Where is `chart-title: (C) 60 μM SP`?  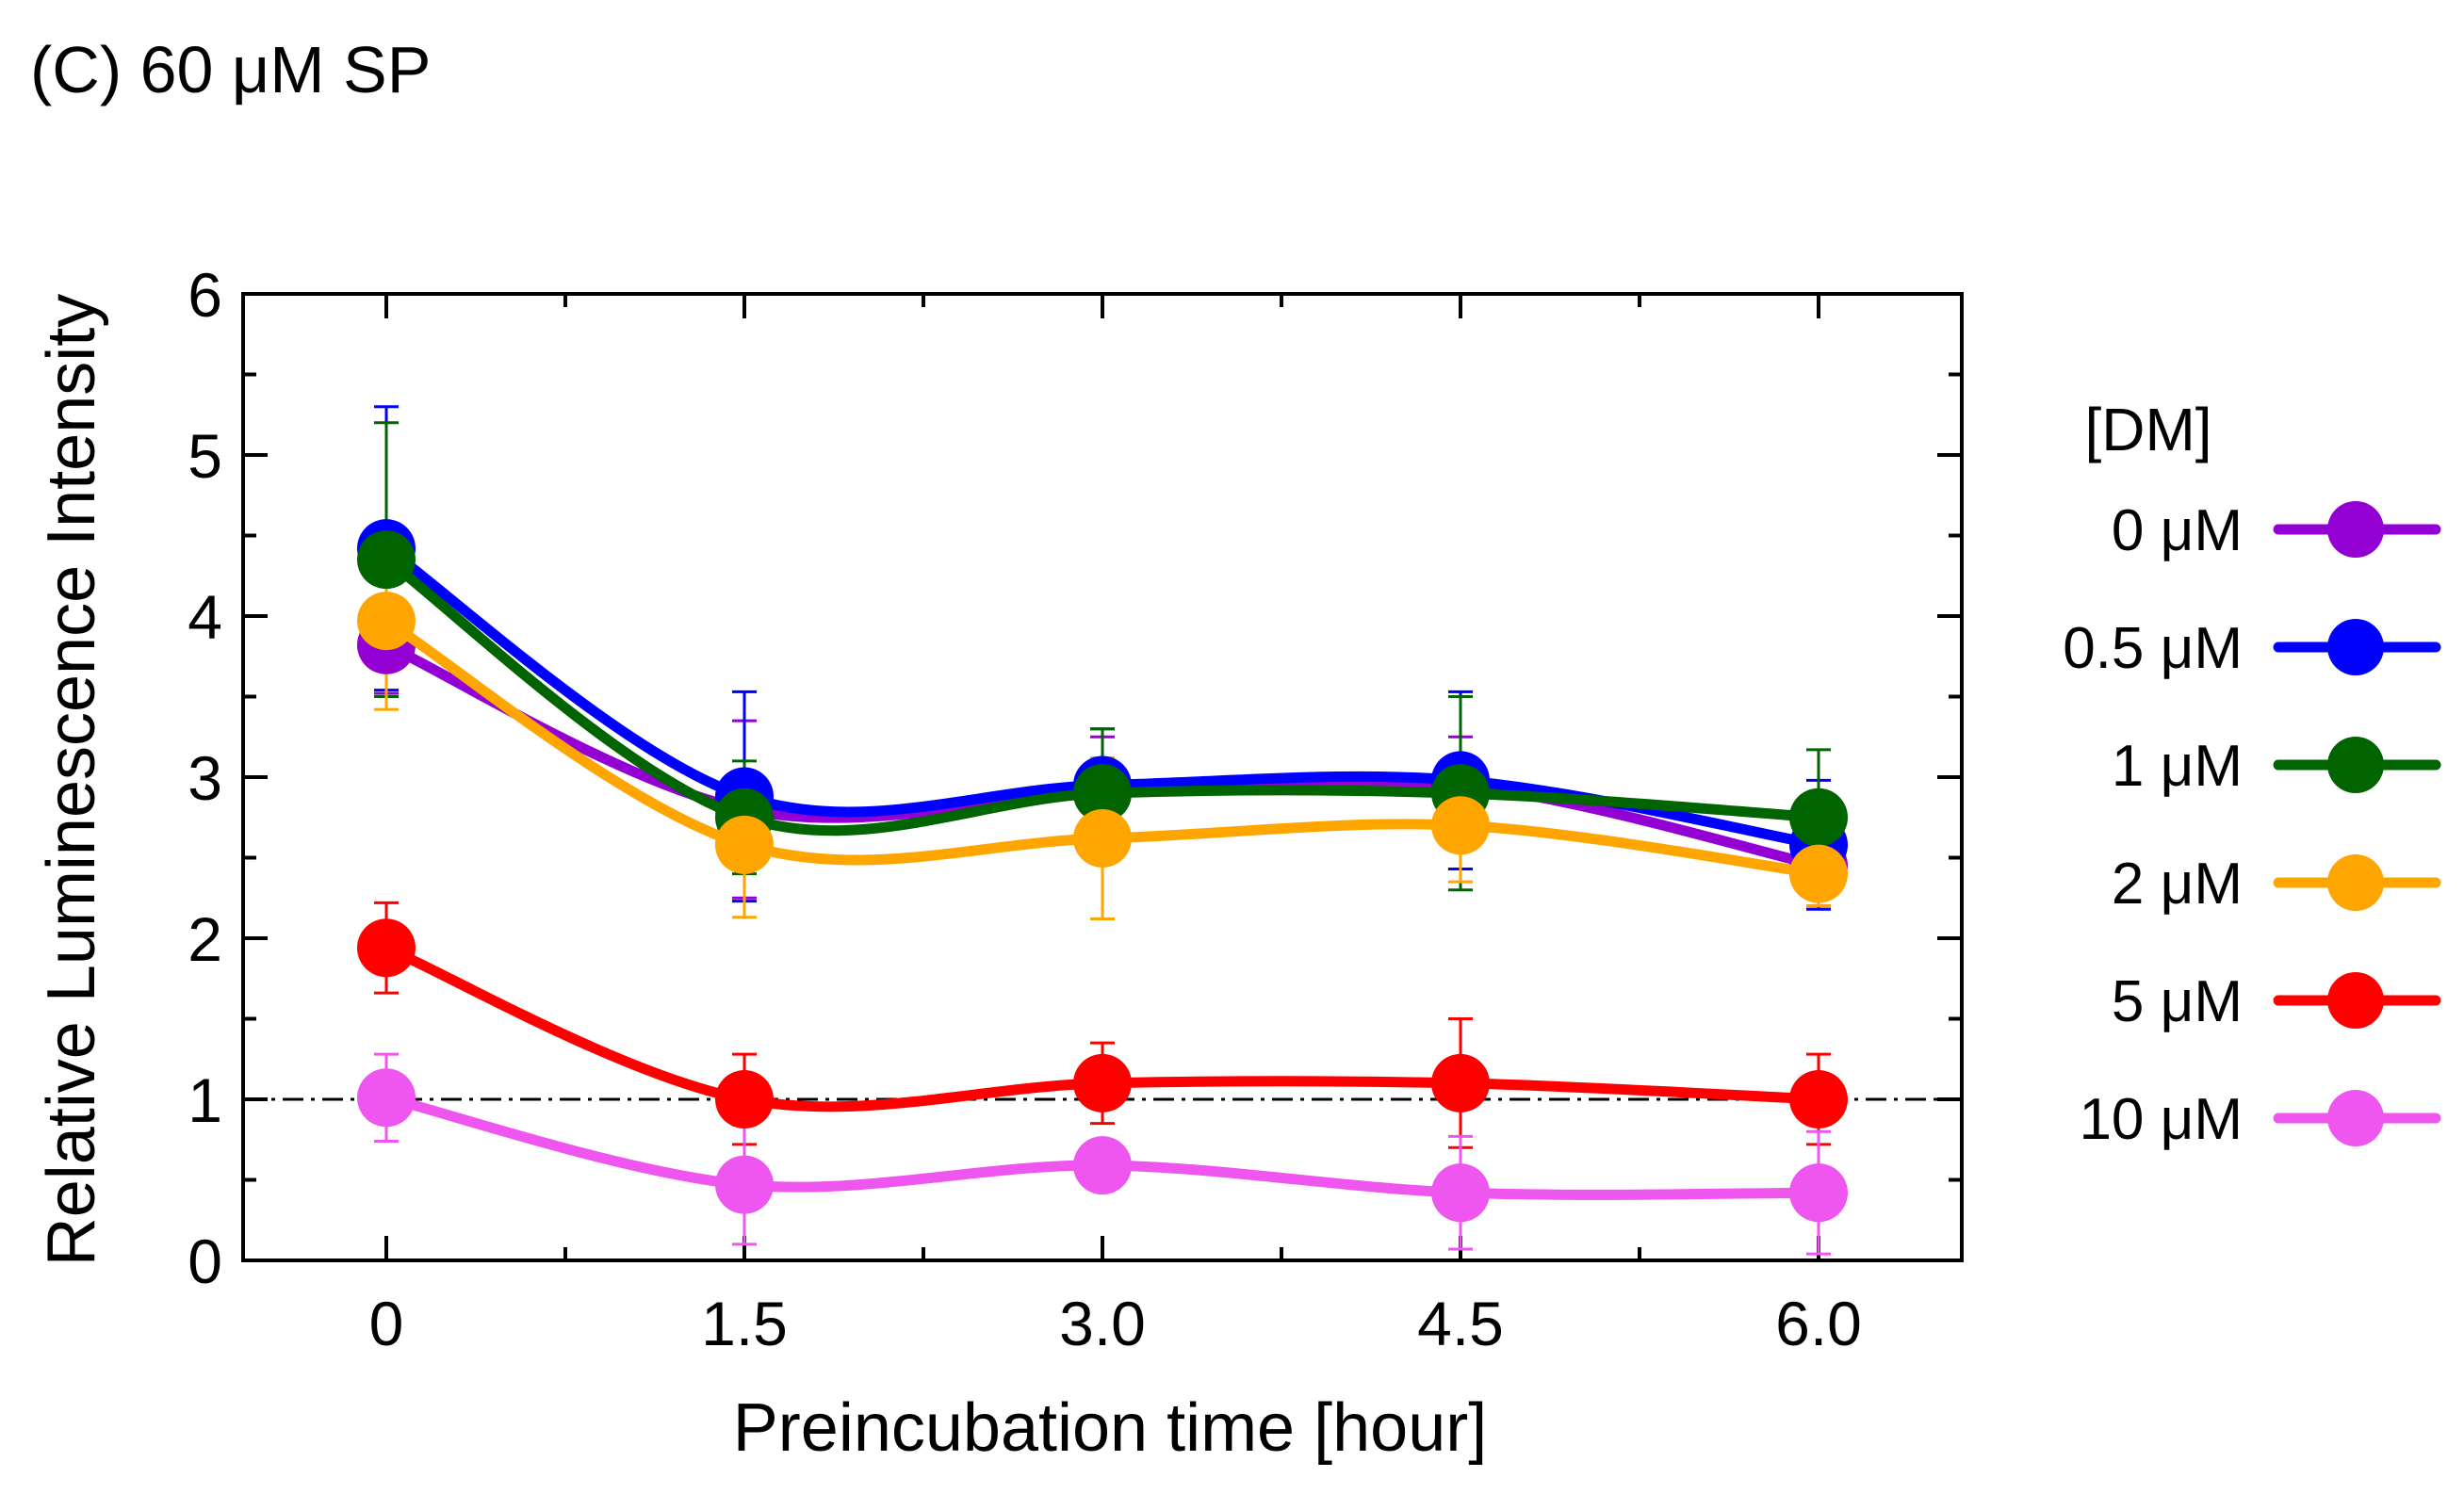 chart-title: (C) 60 μM SP is located at coordinates (230, 70).